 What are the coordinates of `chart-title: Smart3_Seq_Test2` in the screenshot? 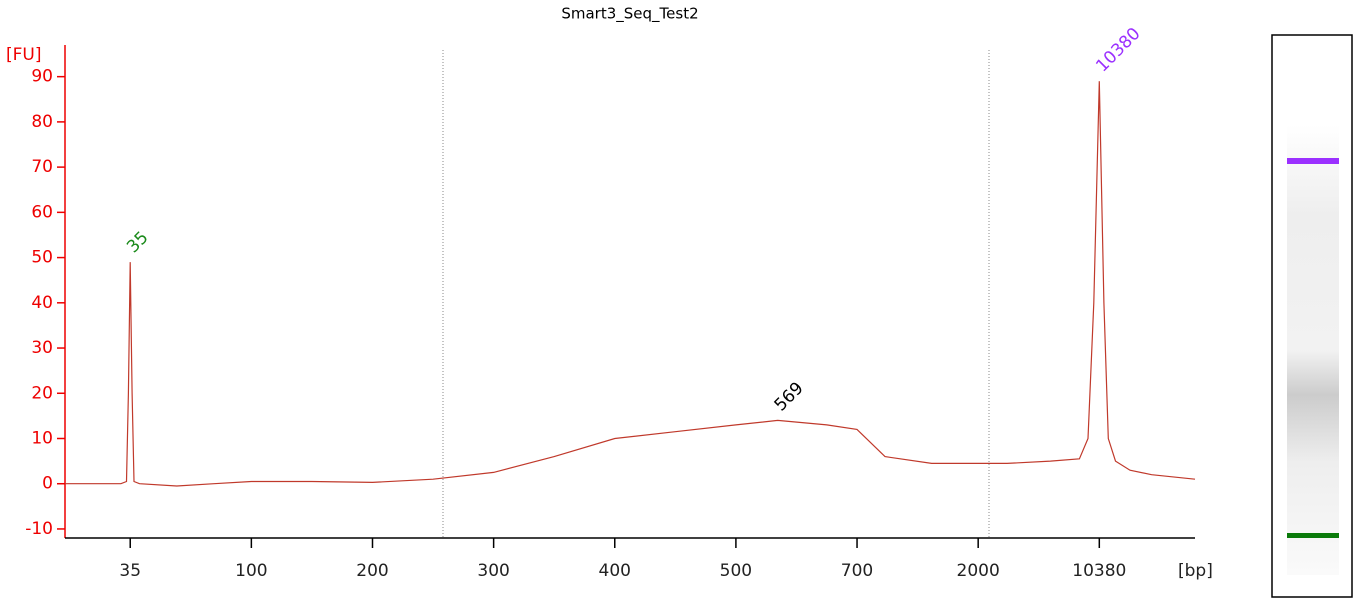 It's located at (629, 14).